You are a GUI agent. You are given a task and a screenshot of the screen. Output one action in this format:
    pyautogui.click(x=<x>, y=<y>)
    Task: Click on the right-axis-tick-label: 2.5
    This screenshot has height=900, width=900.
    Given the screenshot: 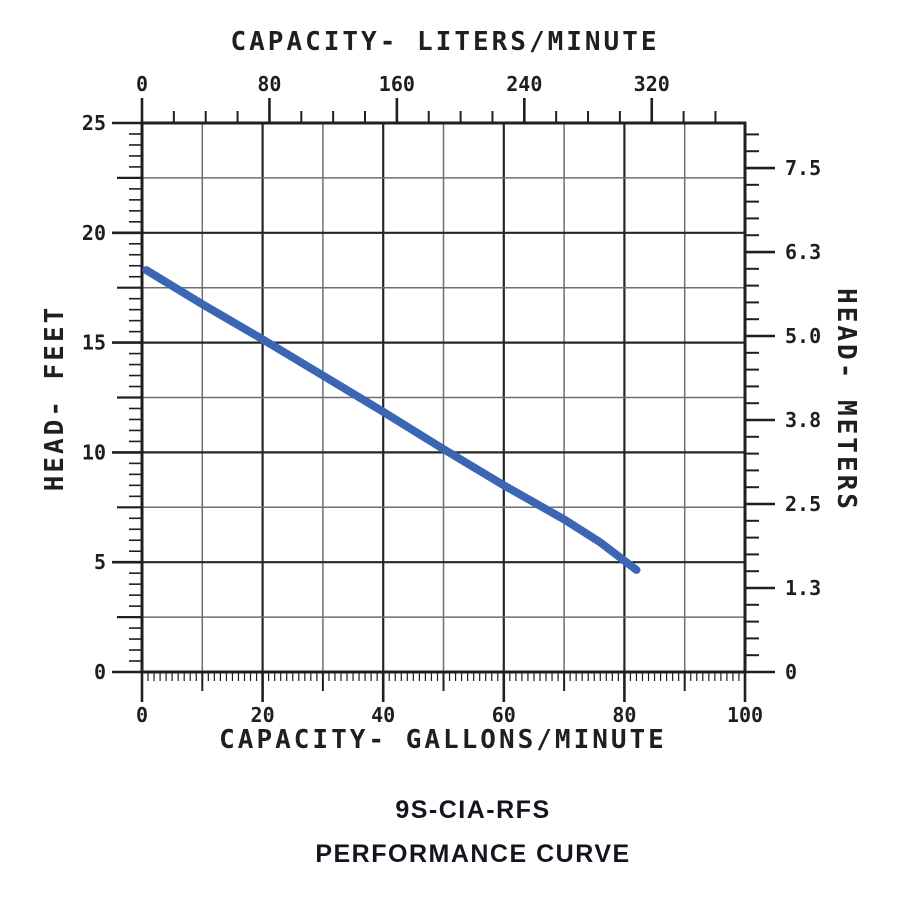 What is the action you would take?
    pyautogui.click(x=803, y=504)
    